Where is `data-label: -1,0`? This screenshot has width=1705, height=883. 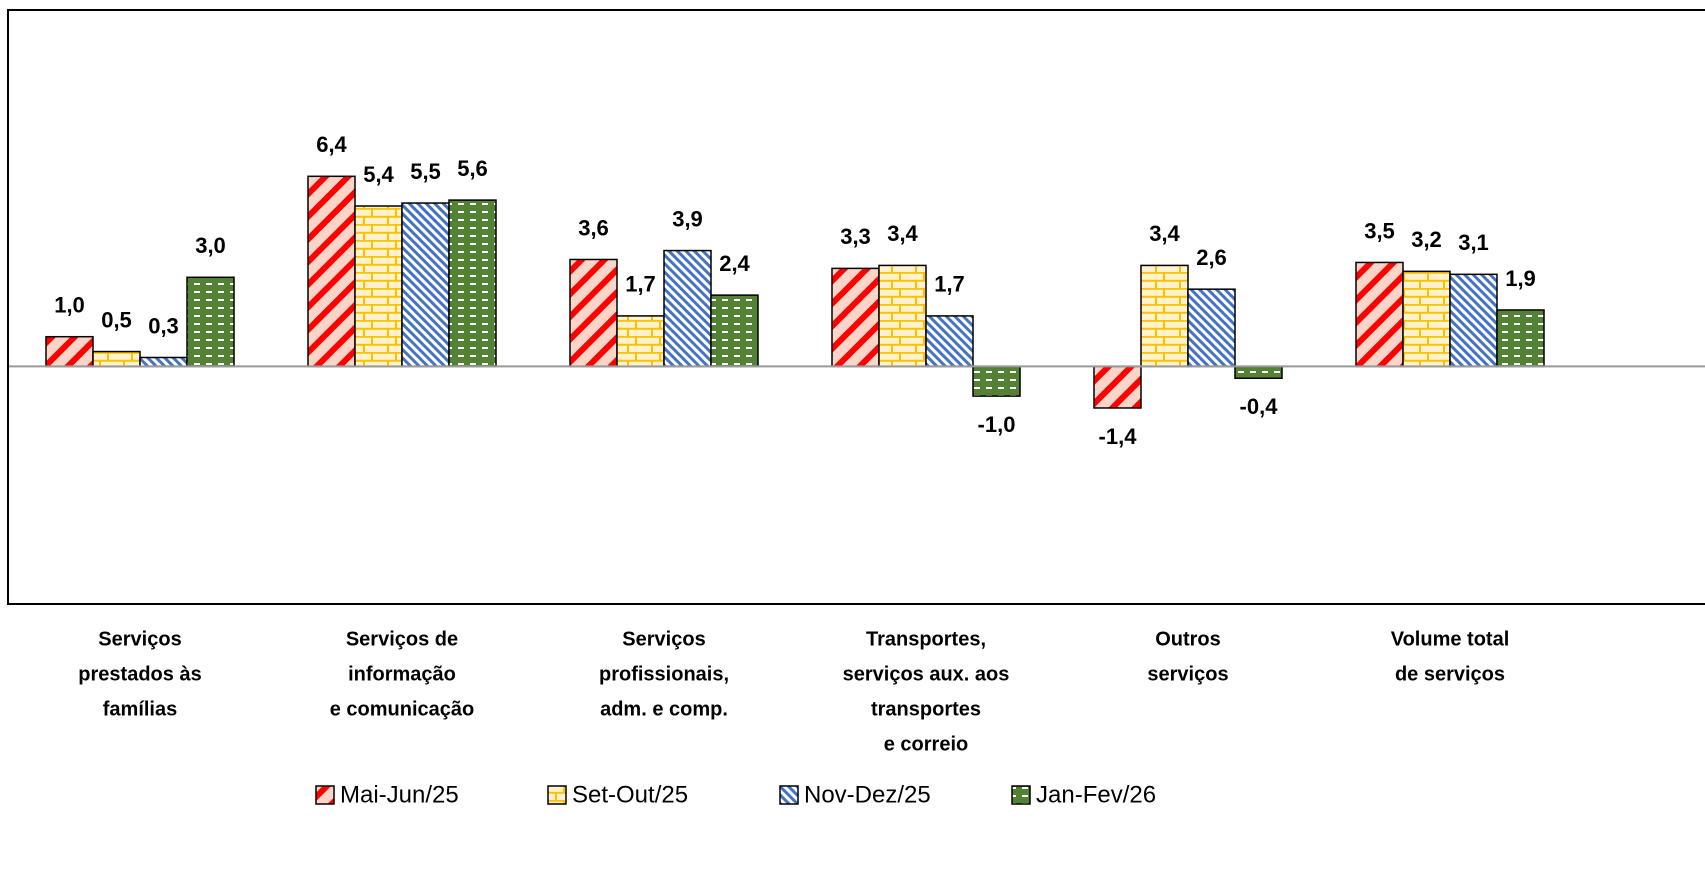 data-label: -1,0 is located at coordinates (997, 424).